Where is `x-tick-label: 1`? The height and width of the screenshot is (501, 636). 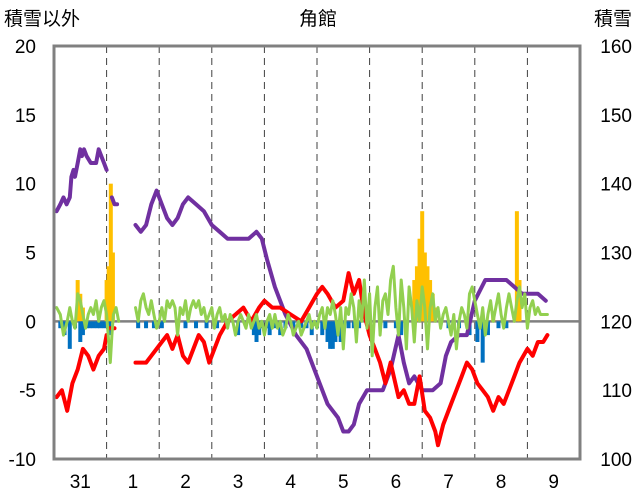
x-tick-label: 1 is located at coordinates (133, 482).